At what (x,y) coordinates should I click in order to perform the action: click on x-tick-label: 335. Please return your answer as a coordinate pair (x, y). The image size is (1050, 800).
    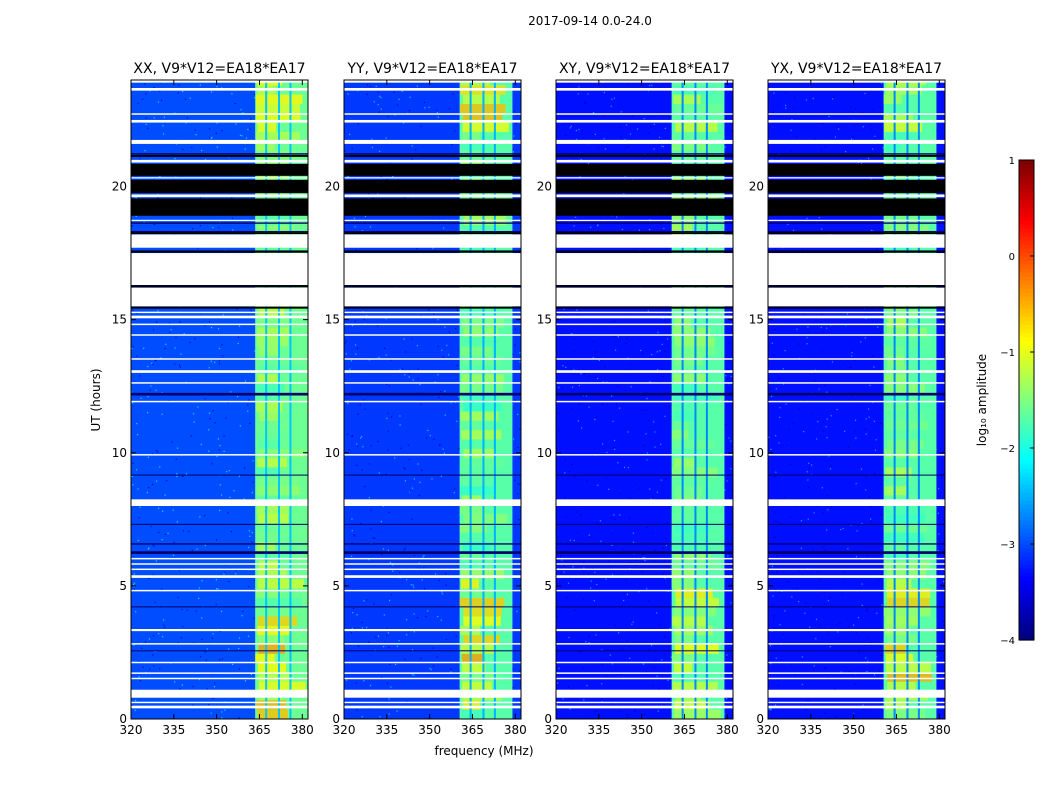
    Looking at the image, I should click on (173, 730).